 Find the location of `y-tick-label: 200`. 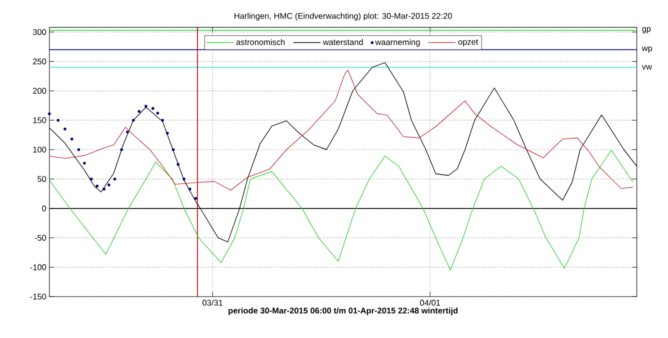

y-tick-label: 200 is located at coordinates (39, 91).